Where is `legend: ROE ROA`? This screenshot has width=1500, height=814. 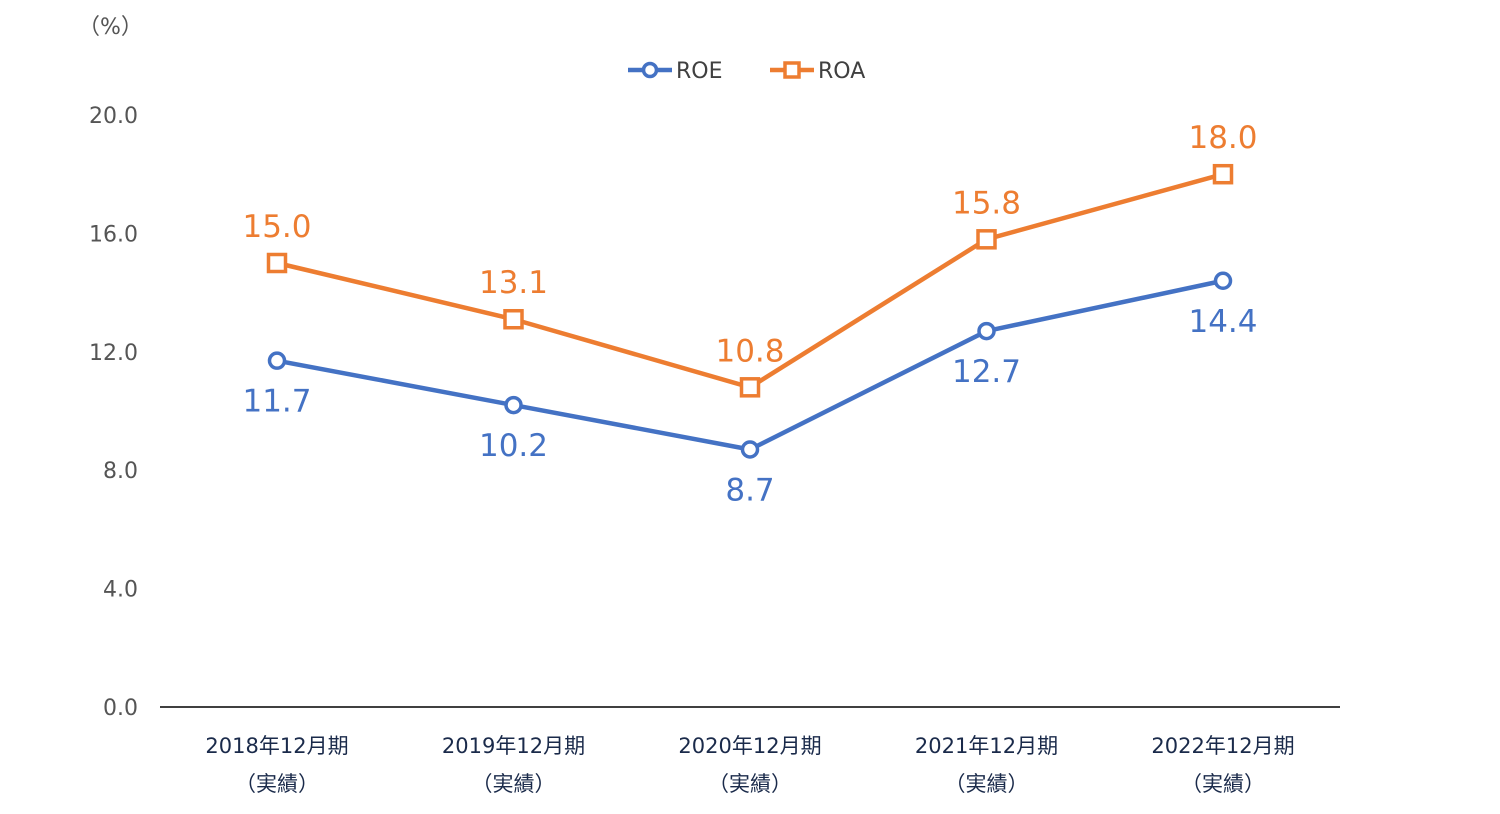 legend: ROE ROA is located at coordinates (746, 71).